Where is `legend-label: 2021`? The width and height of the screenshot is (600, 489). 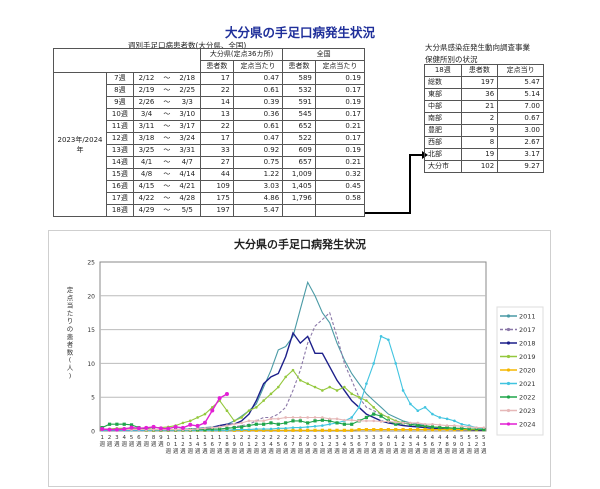
legend-label: 2021 is located at coordinates (527, 384).